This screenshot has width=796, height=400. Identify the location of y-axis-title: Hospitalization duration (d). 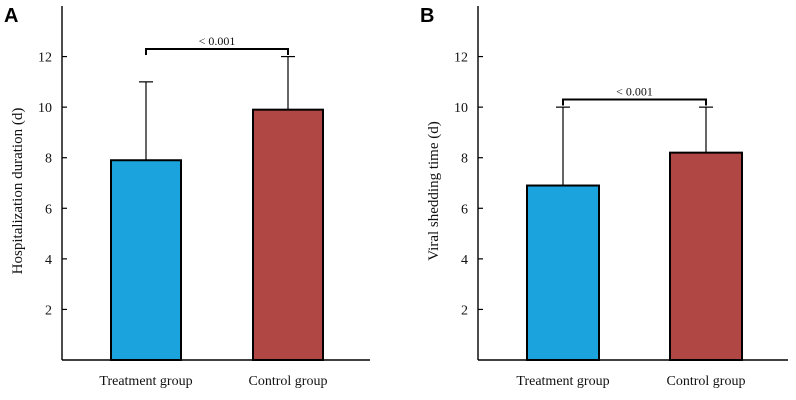
(18, 191).